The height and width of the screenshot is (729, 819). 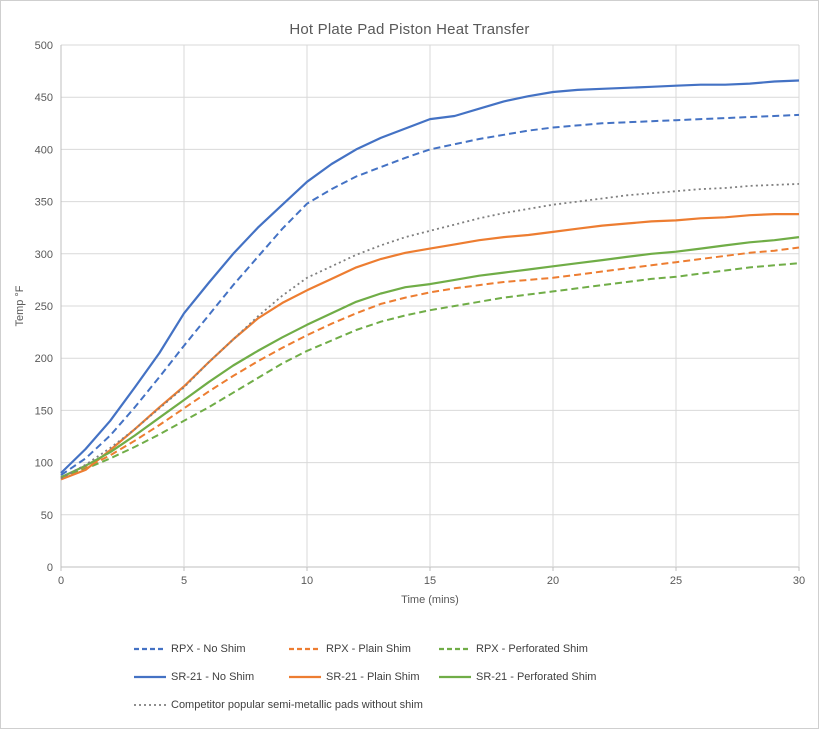 I want to click on legend-item-sr-21-no-shim: SR-21 - No Shim, so click(x=194, y=677).